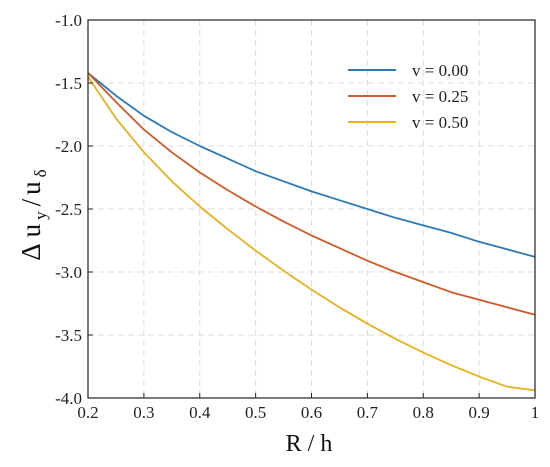  I want to click on y-tick-label: -2.5, so click(68, 209).